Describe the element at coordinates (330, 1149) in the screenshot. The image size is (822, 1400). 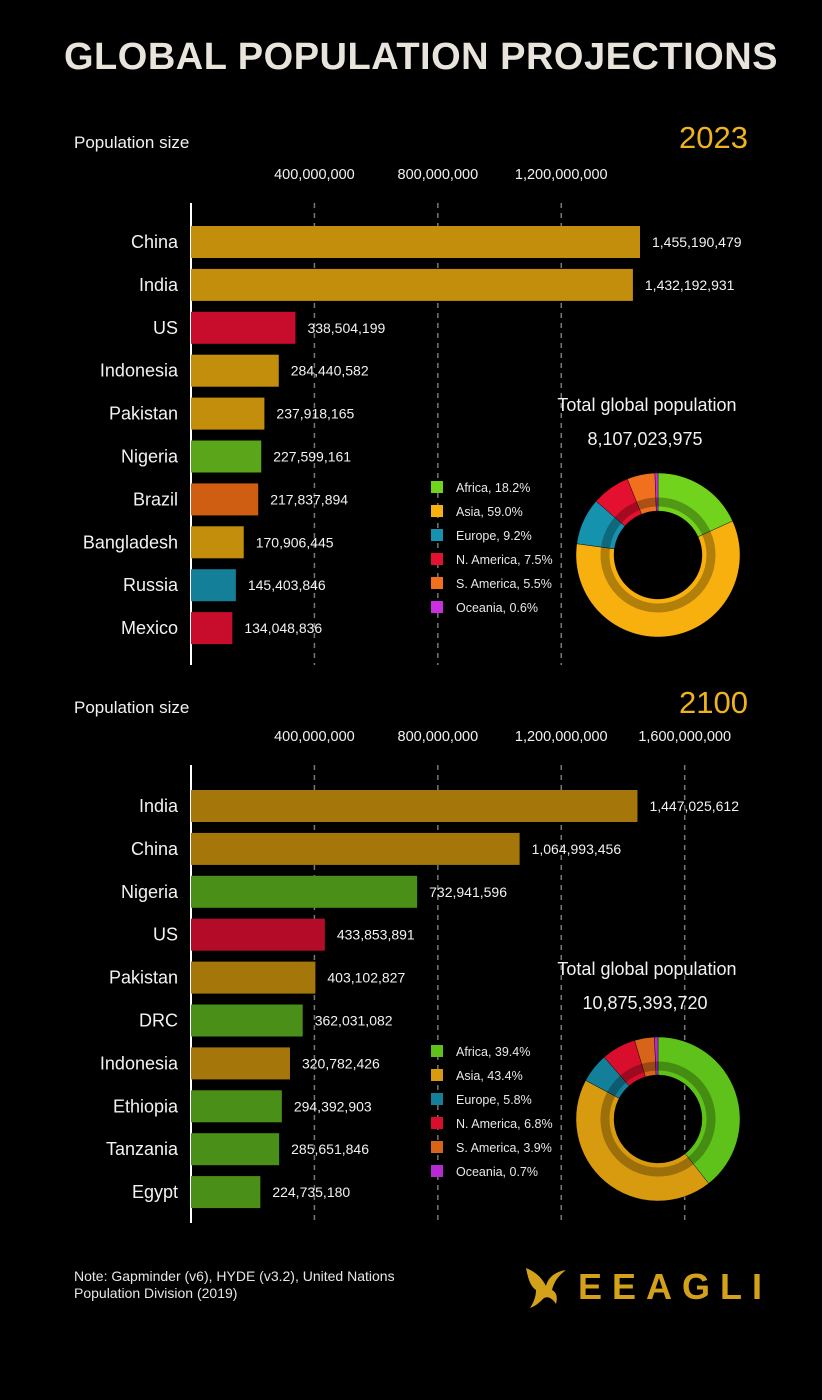
I see `value-label: 285,651,846` at that location.